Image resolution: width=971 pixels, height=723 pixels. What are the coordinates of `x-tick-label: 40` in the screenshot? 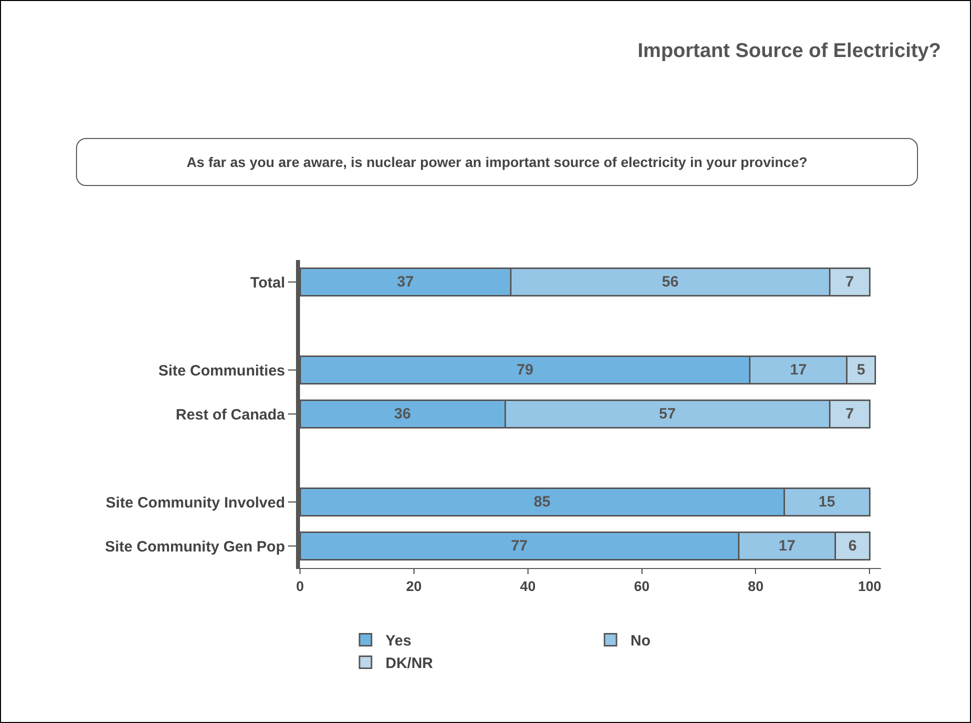 It's located at (528, 586).